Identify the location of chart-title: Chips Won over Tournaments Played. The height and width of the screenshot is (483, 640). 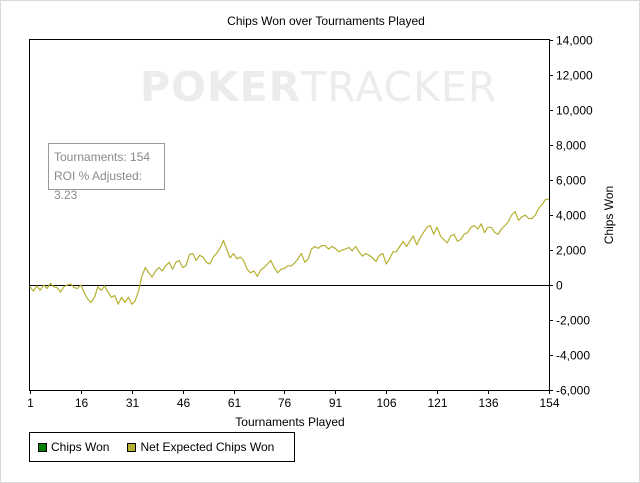
(326, 21).